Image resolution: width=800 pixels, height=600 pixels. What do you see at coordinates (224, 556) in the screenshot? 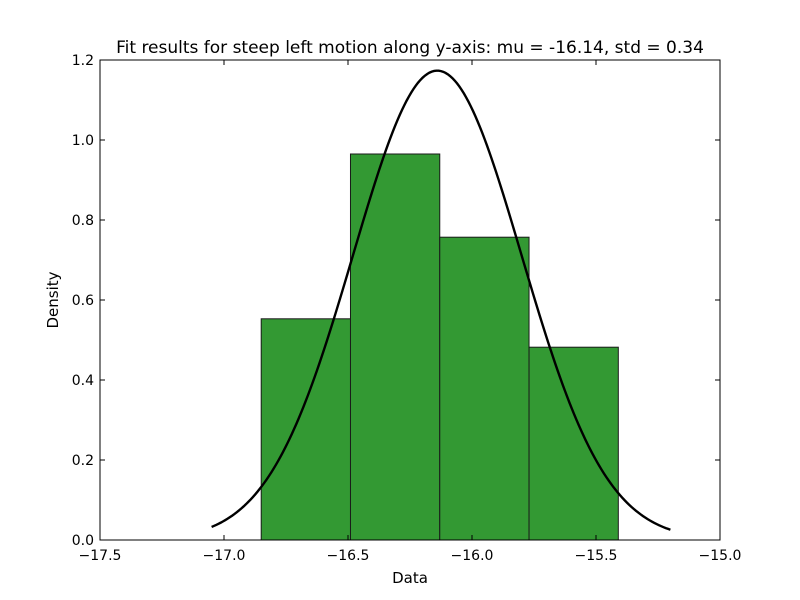
I see `x-tick-label: −17.0` at bounding box center [224, 556].